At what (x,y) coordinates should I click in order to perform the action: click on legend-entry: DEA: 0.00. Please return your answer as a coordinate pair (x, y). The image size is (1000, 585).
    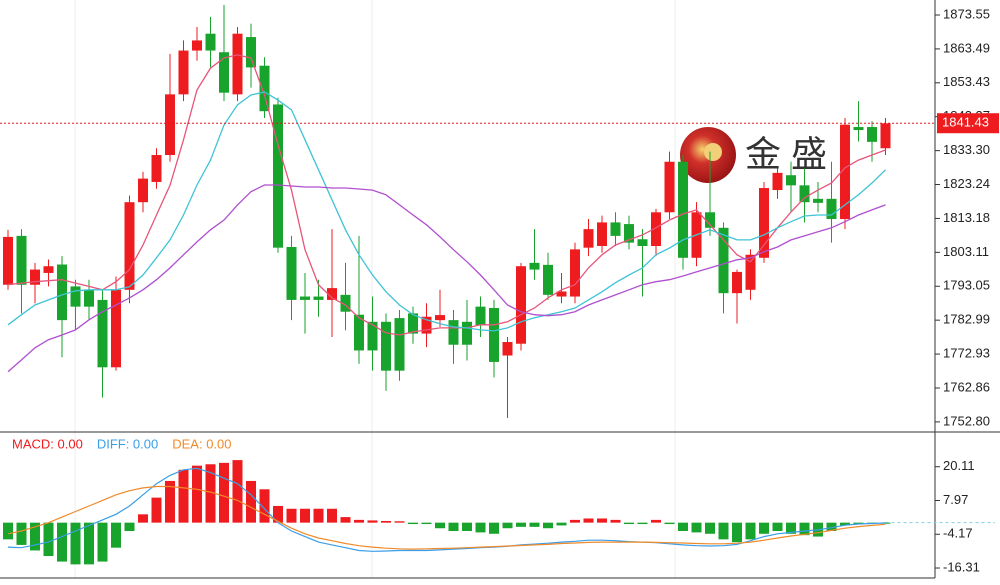
    Looking at the image, I should click on (201, 443).